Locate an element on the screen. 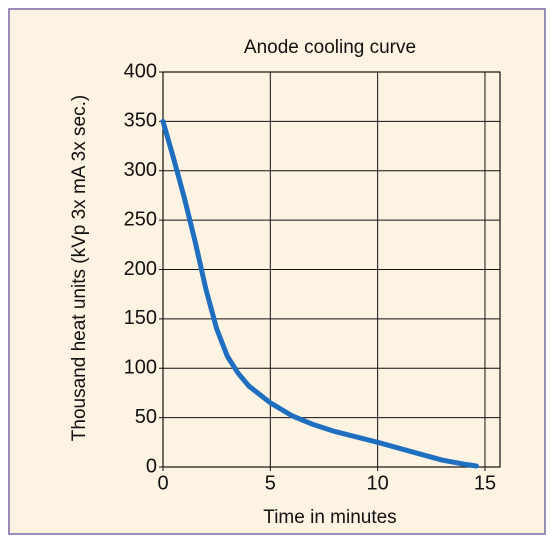 The image size is (554, 543). y-tick-label: 50 is located at coordinates (146, 417).